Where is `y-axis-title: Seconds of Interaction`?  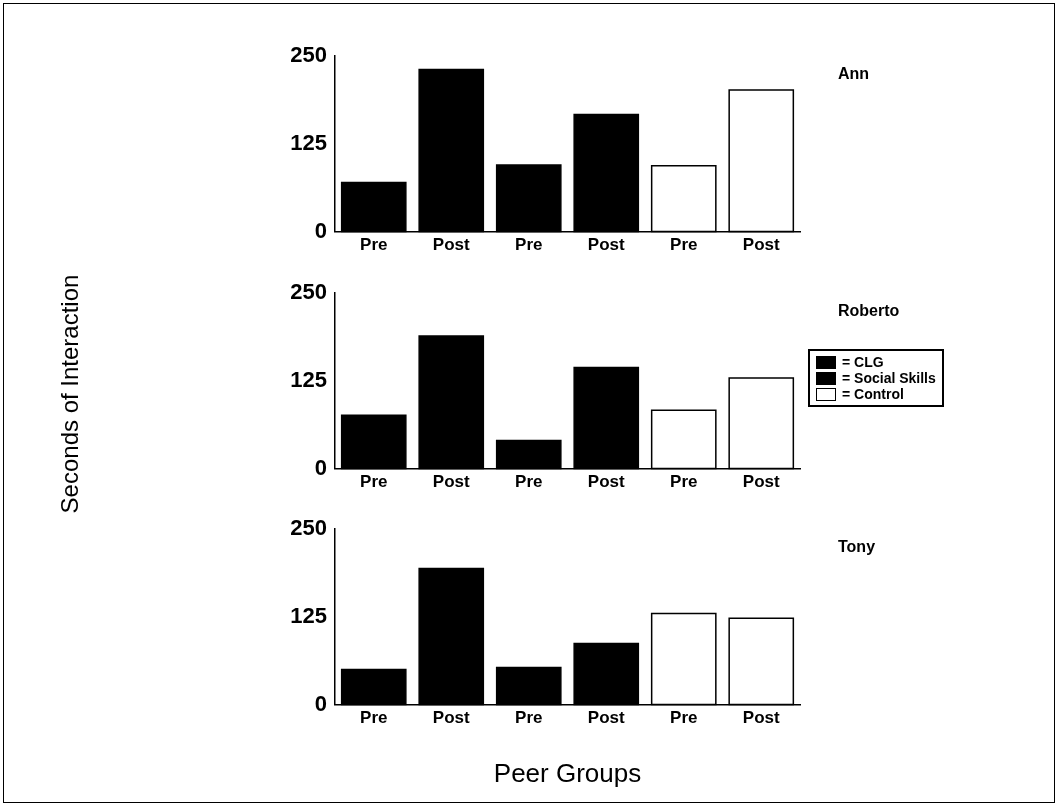 y-axis-title: Seconds of Interaction is located at coordinates (70, 394).